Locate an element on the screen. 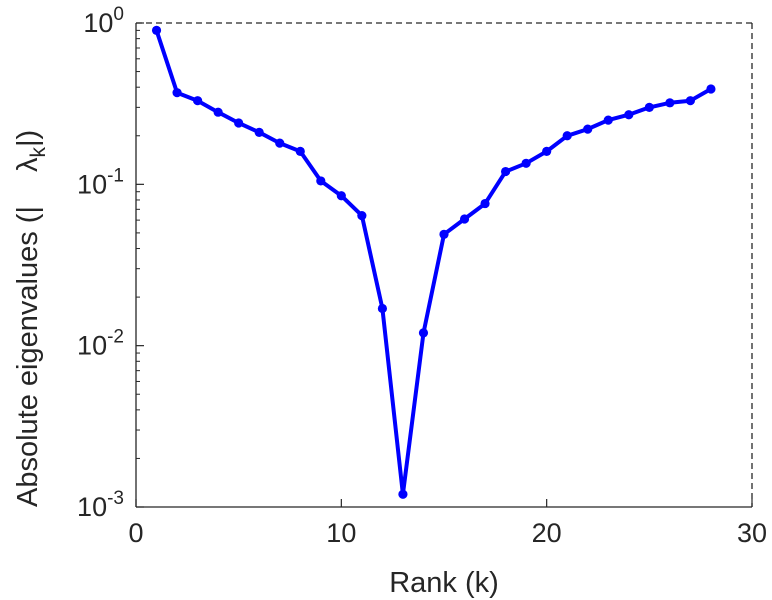  y-tick-label: 10⁰ is located at coordinates (103, 21).